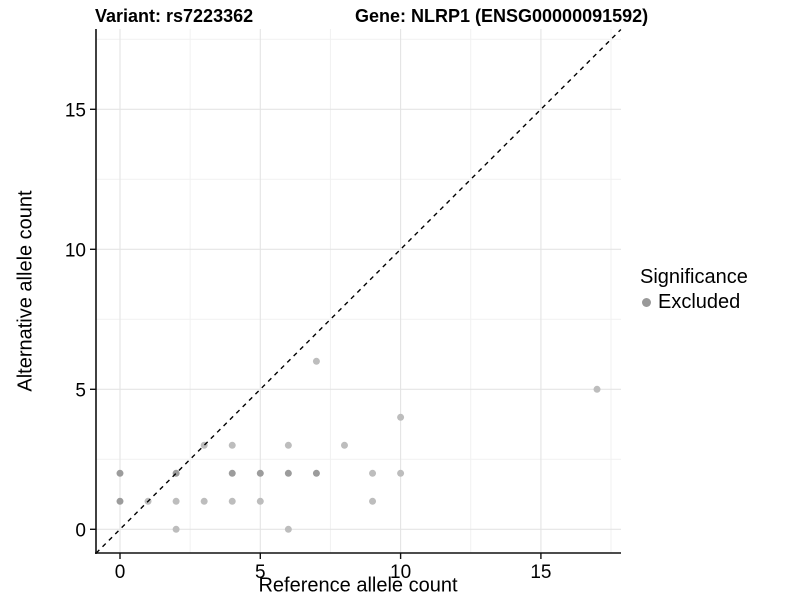 This screenshot has width=800, height=600. I want to click on x-axis-title: Reference allele count, so click(358, 585).